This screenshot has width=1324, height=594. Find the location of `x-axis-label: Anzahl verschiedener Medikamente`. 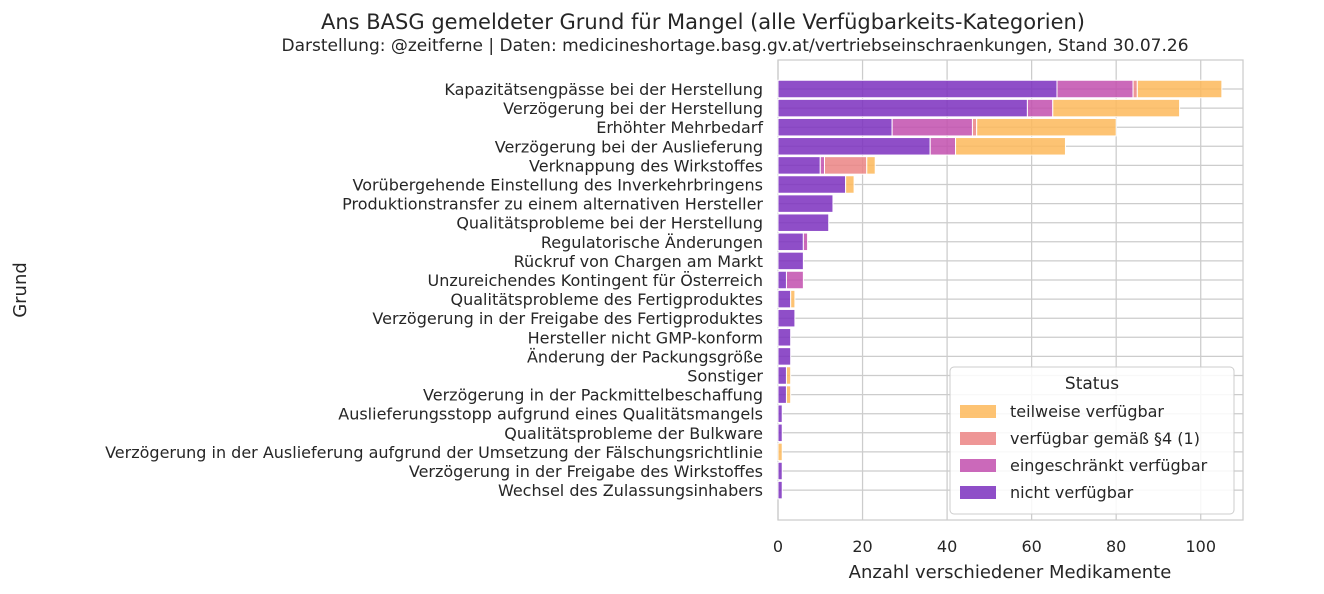

x-axis-label: Anzahl verschiedener Medikamente is located at coordinates (1010, 572).